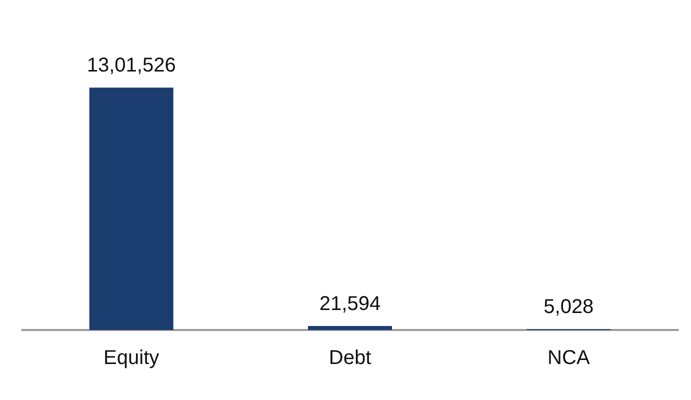 The height and width of the screenshot is (400, 691). What do you see at coordinates (569, 358) in the screenshot?
I see `x-tick-label: NCA` at bounding box center [569, 358].